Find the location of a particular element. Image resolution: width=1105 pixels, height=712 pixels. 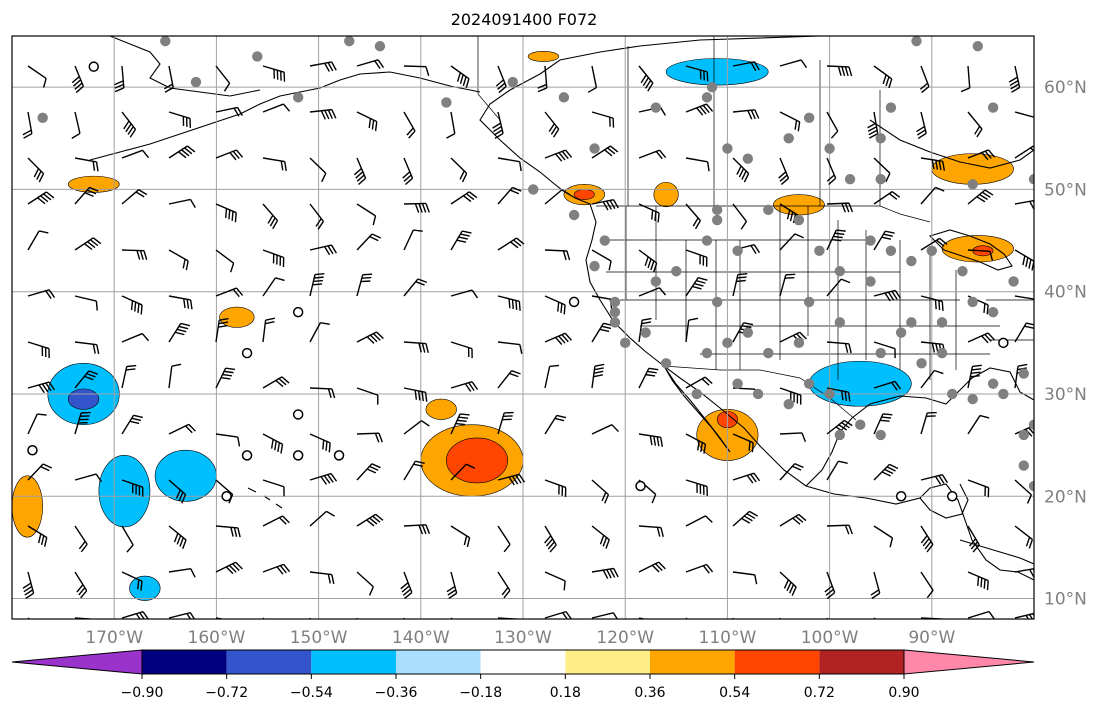

lon-label: 170°W is located at coordinates (114, 638).